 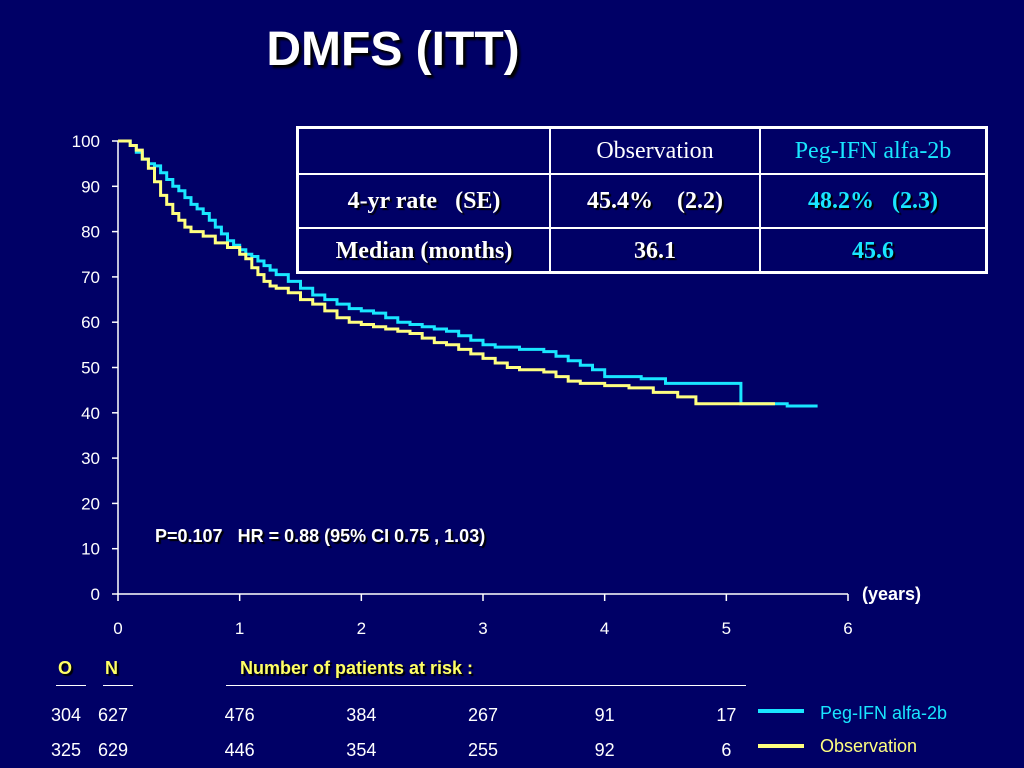 I want to click on y-tick-label-100: 100, so click(x=86, y=141).